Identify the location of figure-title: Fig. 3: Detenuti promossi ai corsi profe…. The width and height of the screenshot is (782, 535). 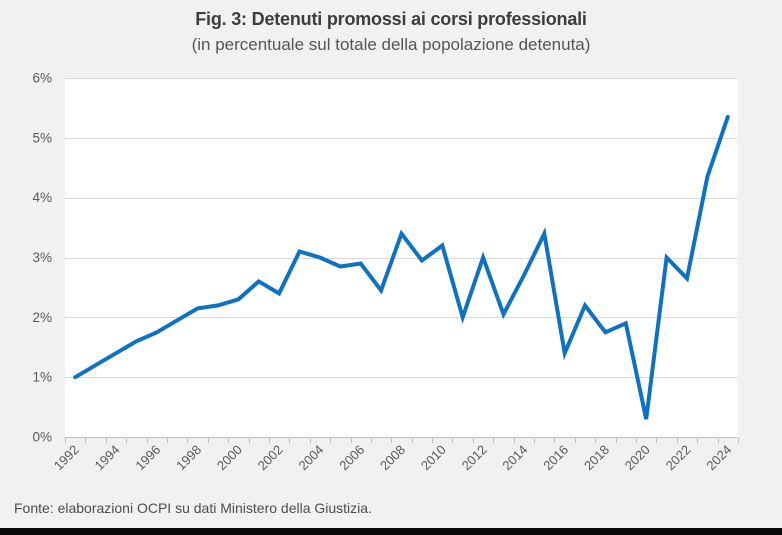
(391, 19).